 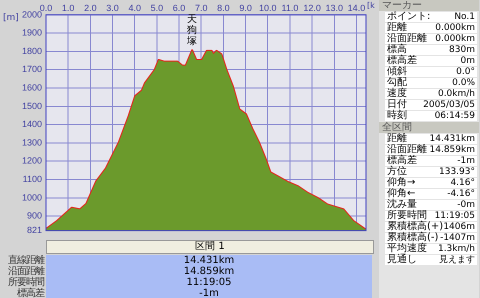 I want to click on x-tick-label: 9.0, so click(x=245, y=7).